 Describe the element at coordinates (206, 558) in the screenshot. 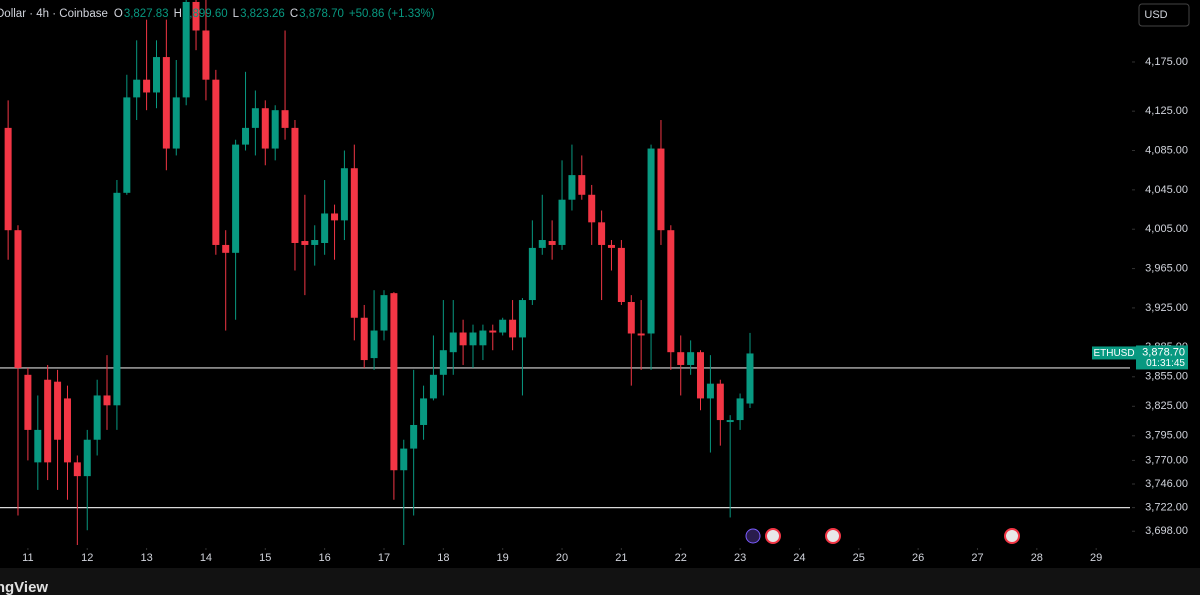

I see `x-tick-label: 14` at that location.